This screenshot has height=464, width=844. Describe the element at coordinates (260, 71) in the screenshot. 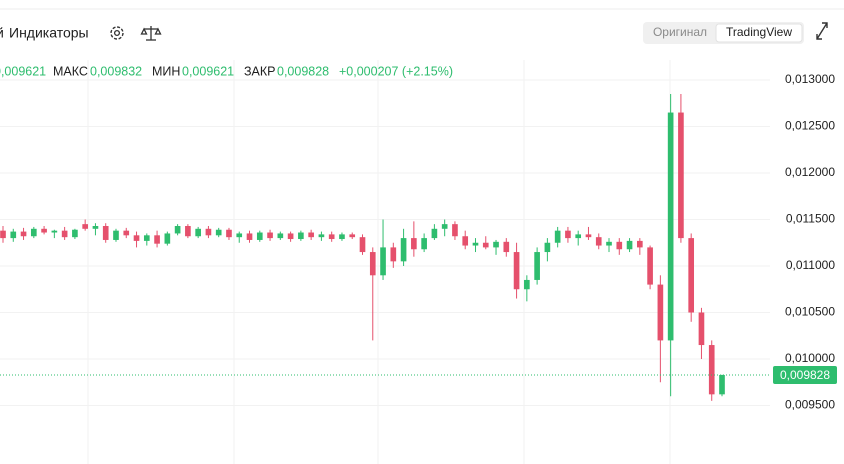

I see `close-label: ЗАКР` at that location.